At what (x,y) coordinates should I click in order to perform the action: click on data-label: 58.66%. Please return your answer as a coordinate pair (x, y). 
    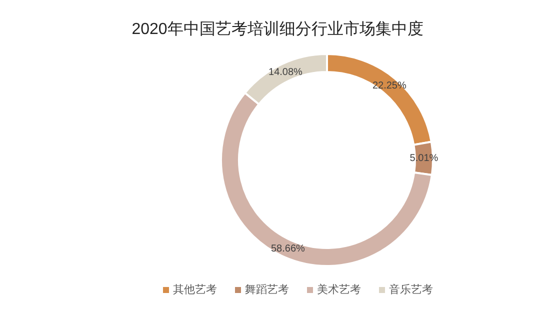
    Looking at the image, I should click on (288, 248).